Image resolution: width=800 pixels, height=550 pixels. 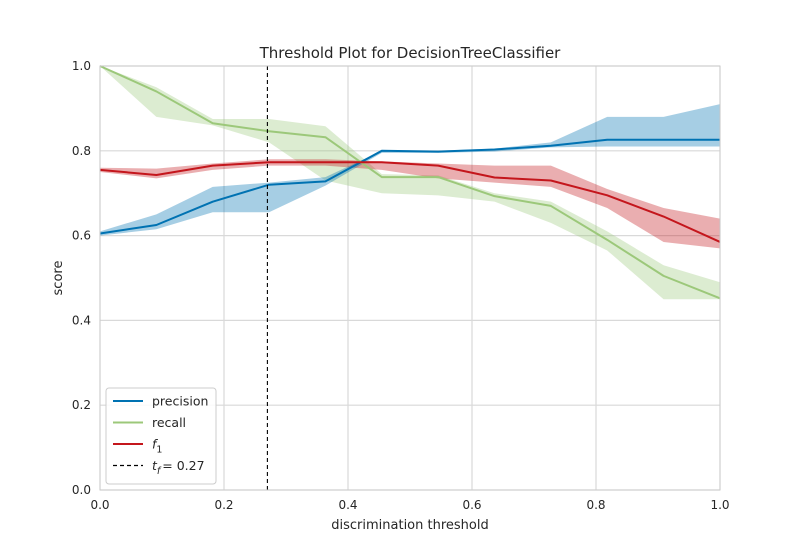 I want to click on x-tick-label: 0.6, so click(x=471, y=505).